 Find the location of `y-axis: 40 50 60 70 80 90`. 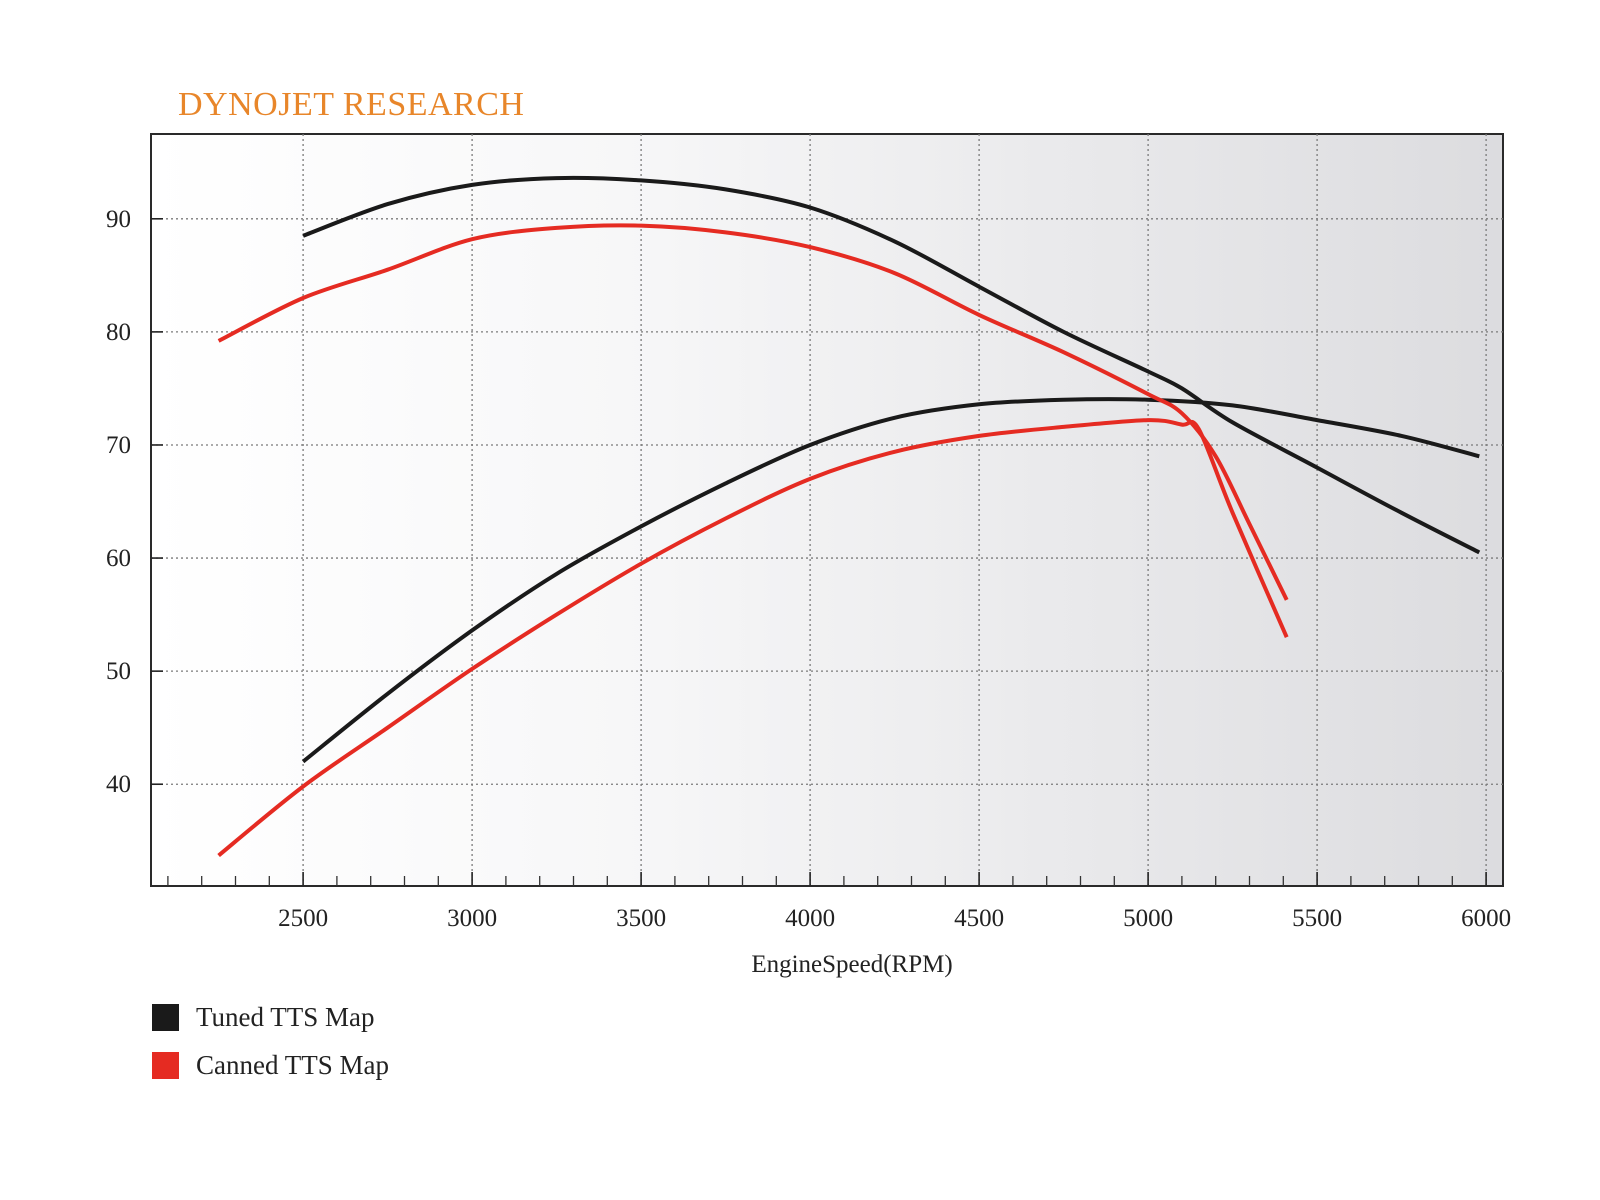

y-axis: 40 50 60 70 80 90 is located at coordinates (134, 502).